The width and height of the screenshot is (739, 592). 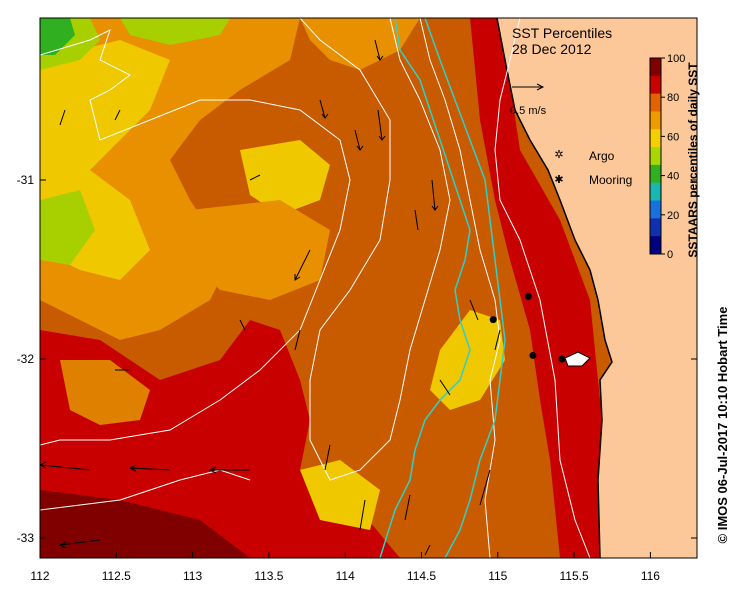 What do you see at coordinates (57, 36) in the screenshot?
I see `sst-region-bright-green-nw` at bounding box center [57, 36].